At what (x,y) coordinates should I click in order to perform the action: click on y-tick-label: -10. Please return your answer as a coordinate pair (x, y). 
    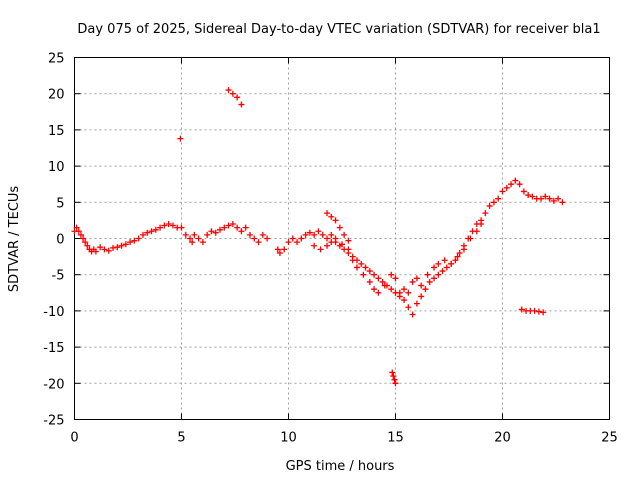
    Looking at the image, I should click on (53, 312).